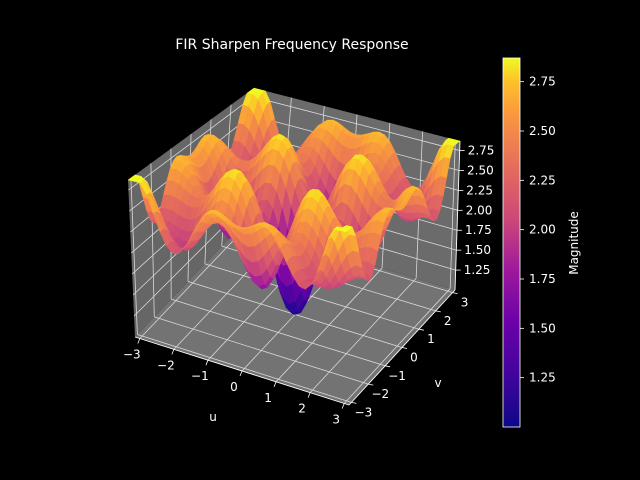  I want to click on colorbar-tick-label: 1.75, so click(542, 279).